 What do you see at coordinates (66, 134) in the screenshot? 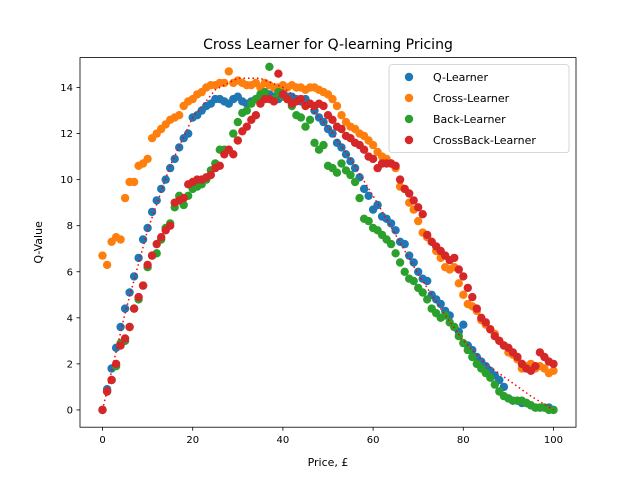
I see `y-tick-label: 12` at bounding box center [66, 134].